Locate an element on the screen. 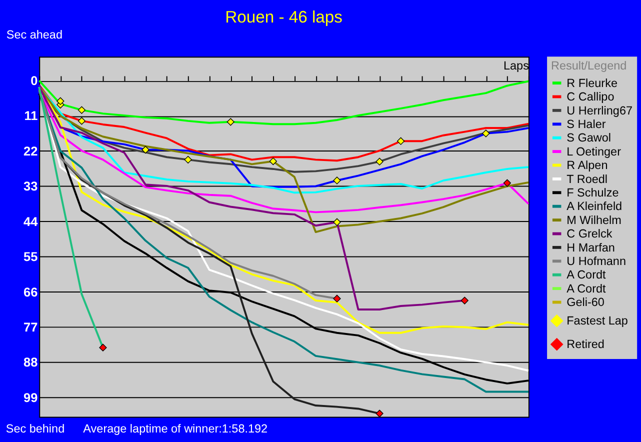  y-tick-label: 77 is located at coordinates (31, 327).